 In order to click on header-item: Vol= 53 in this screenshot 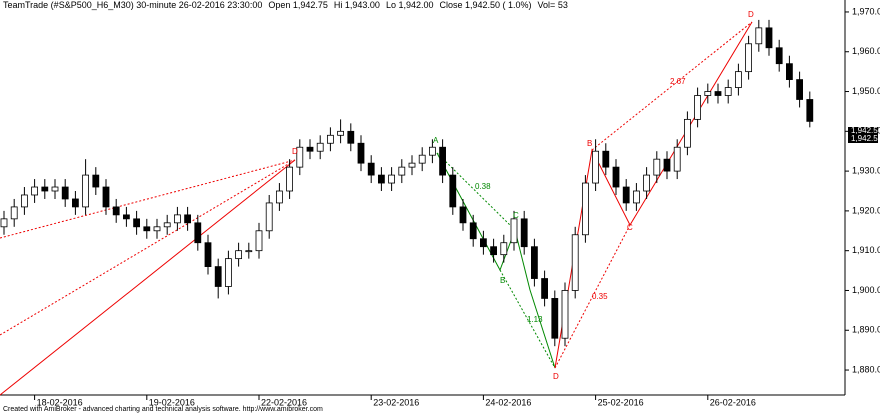, I will do `click(553, 5)`.